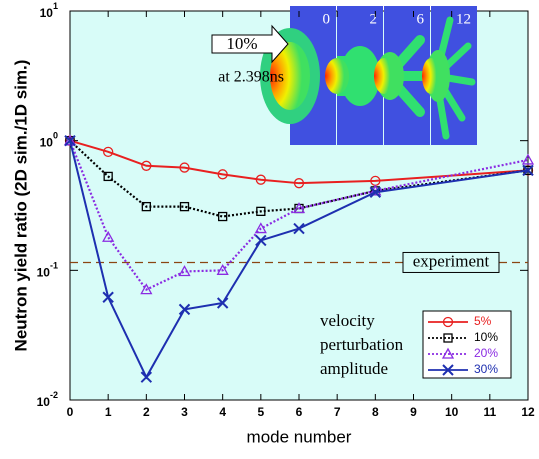 The image size is (539, 459). Describe the element at coordinates (222, 412) in the screenshot. I see `x-tick-label: 4` at that location.